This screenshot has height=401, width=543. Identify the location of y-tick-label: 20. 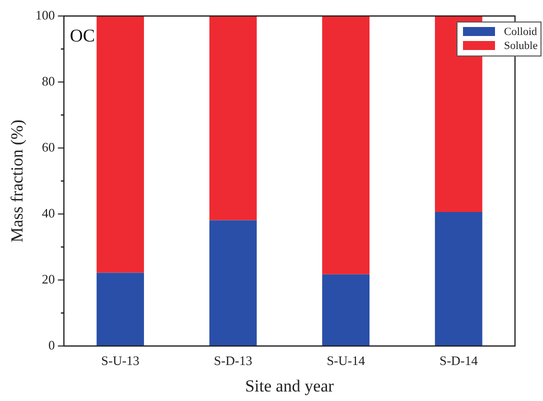
(48, 278).